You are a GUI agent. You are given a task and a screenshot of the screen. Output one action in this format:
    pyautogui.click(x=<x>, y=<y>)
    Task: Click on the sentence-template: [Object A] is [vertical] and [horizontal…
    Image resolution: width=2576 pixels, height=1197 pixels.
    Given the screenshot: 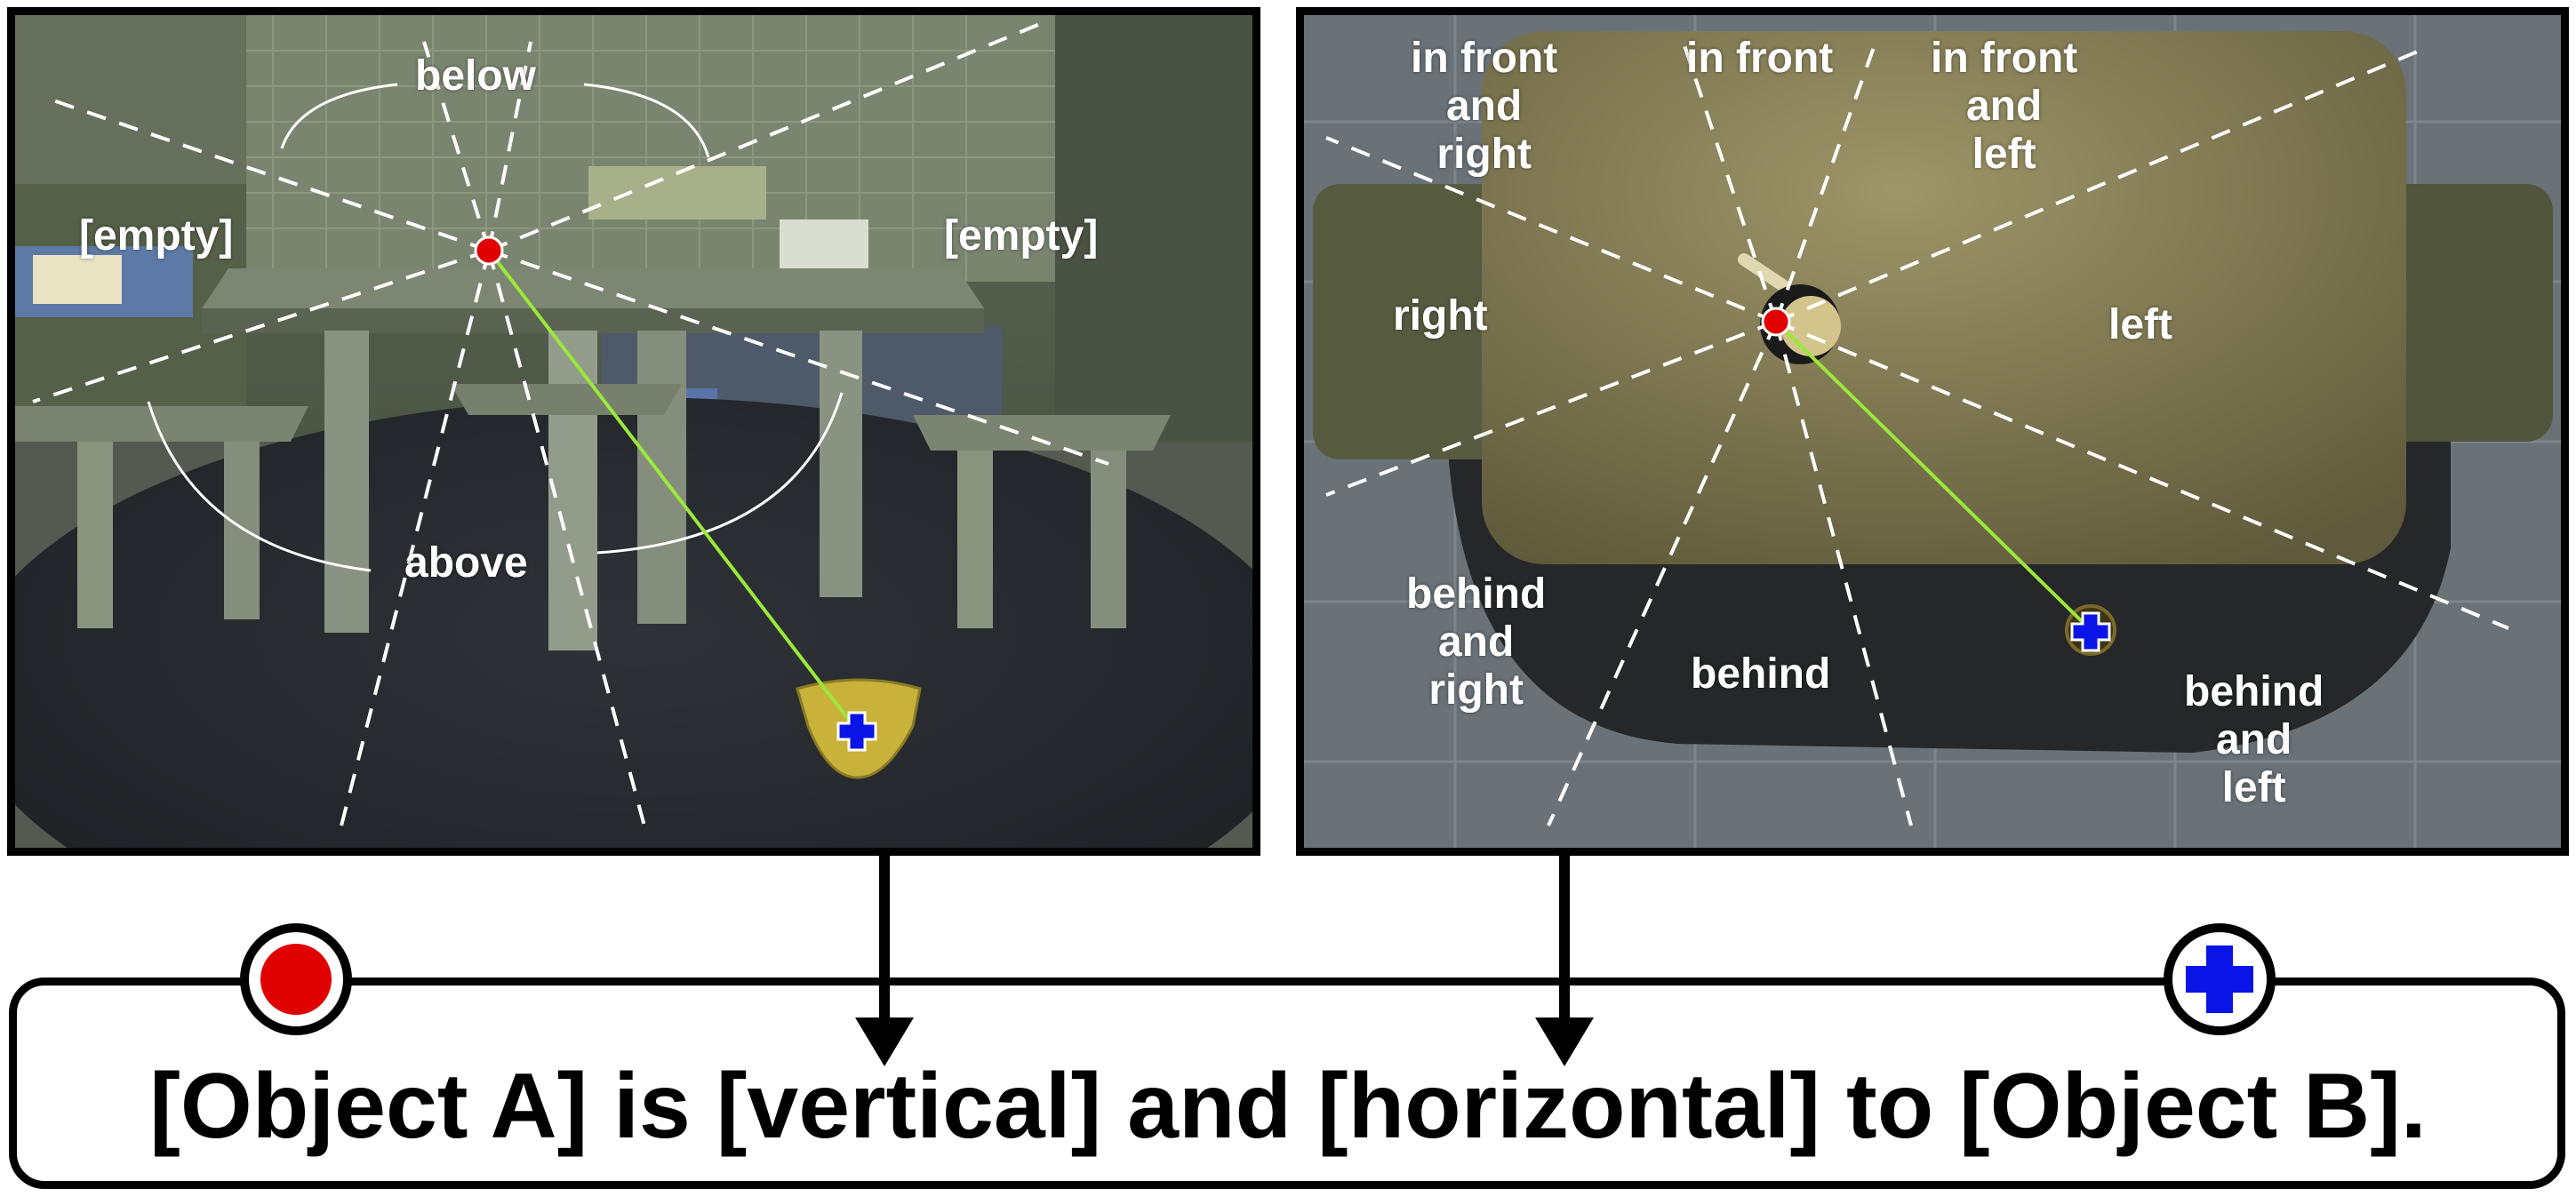 What is the action you would take?
    pyautogui.click(x=1288, y=1107)
    